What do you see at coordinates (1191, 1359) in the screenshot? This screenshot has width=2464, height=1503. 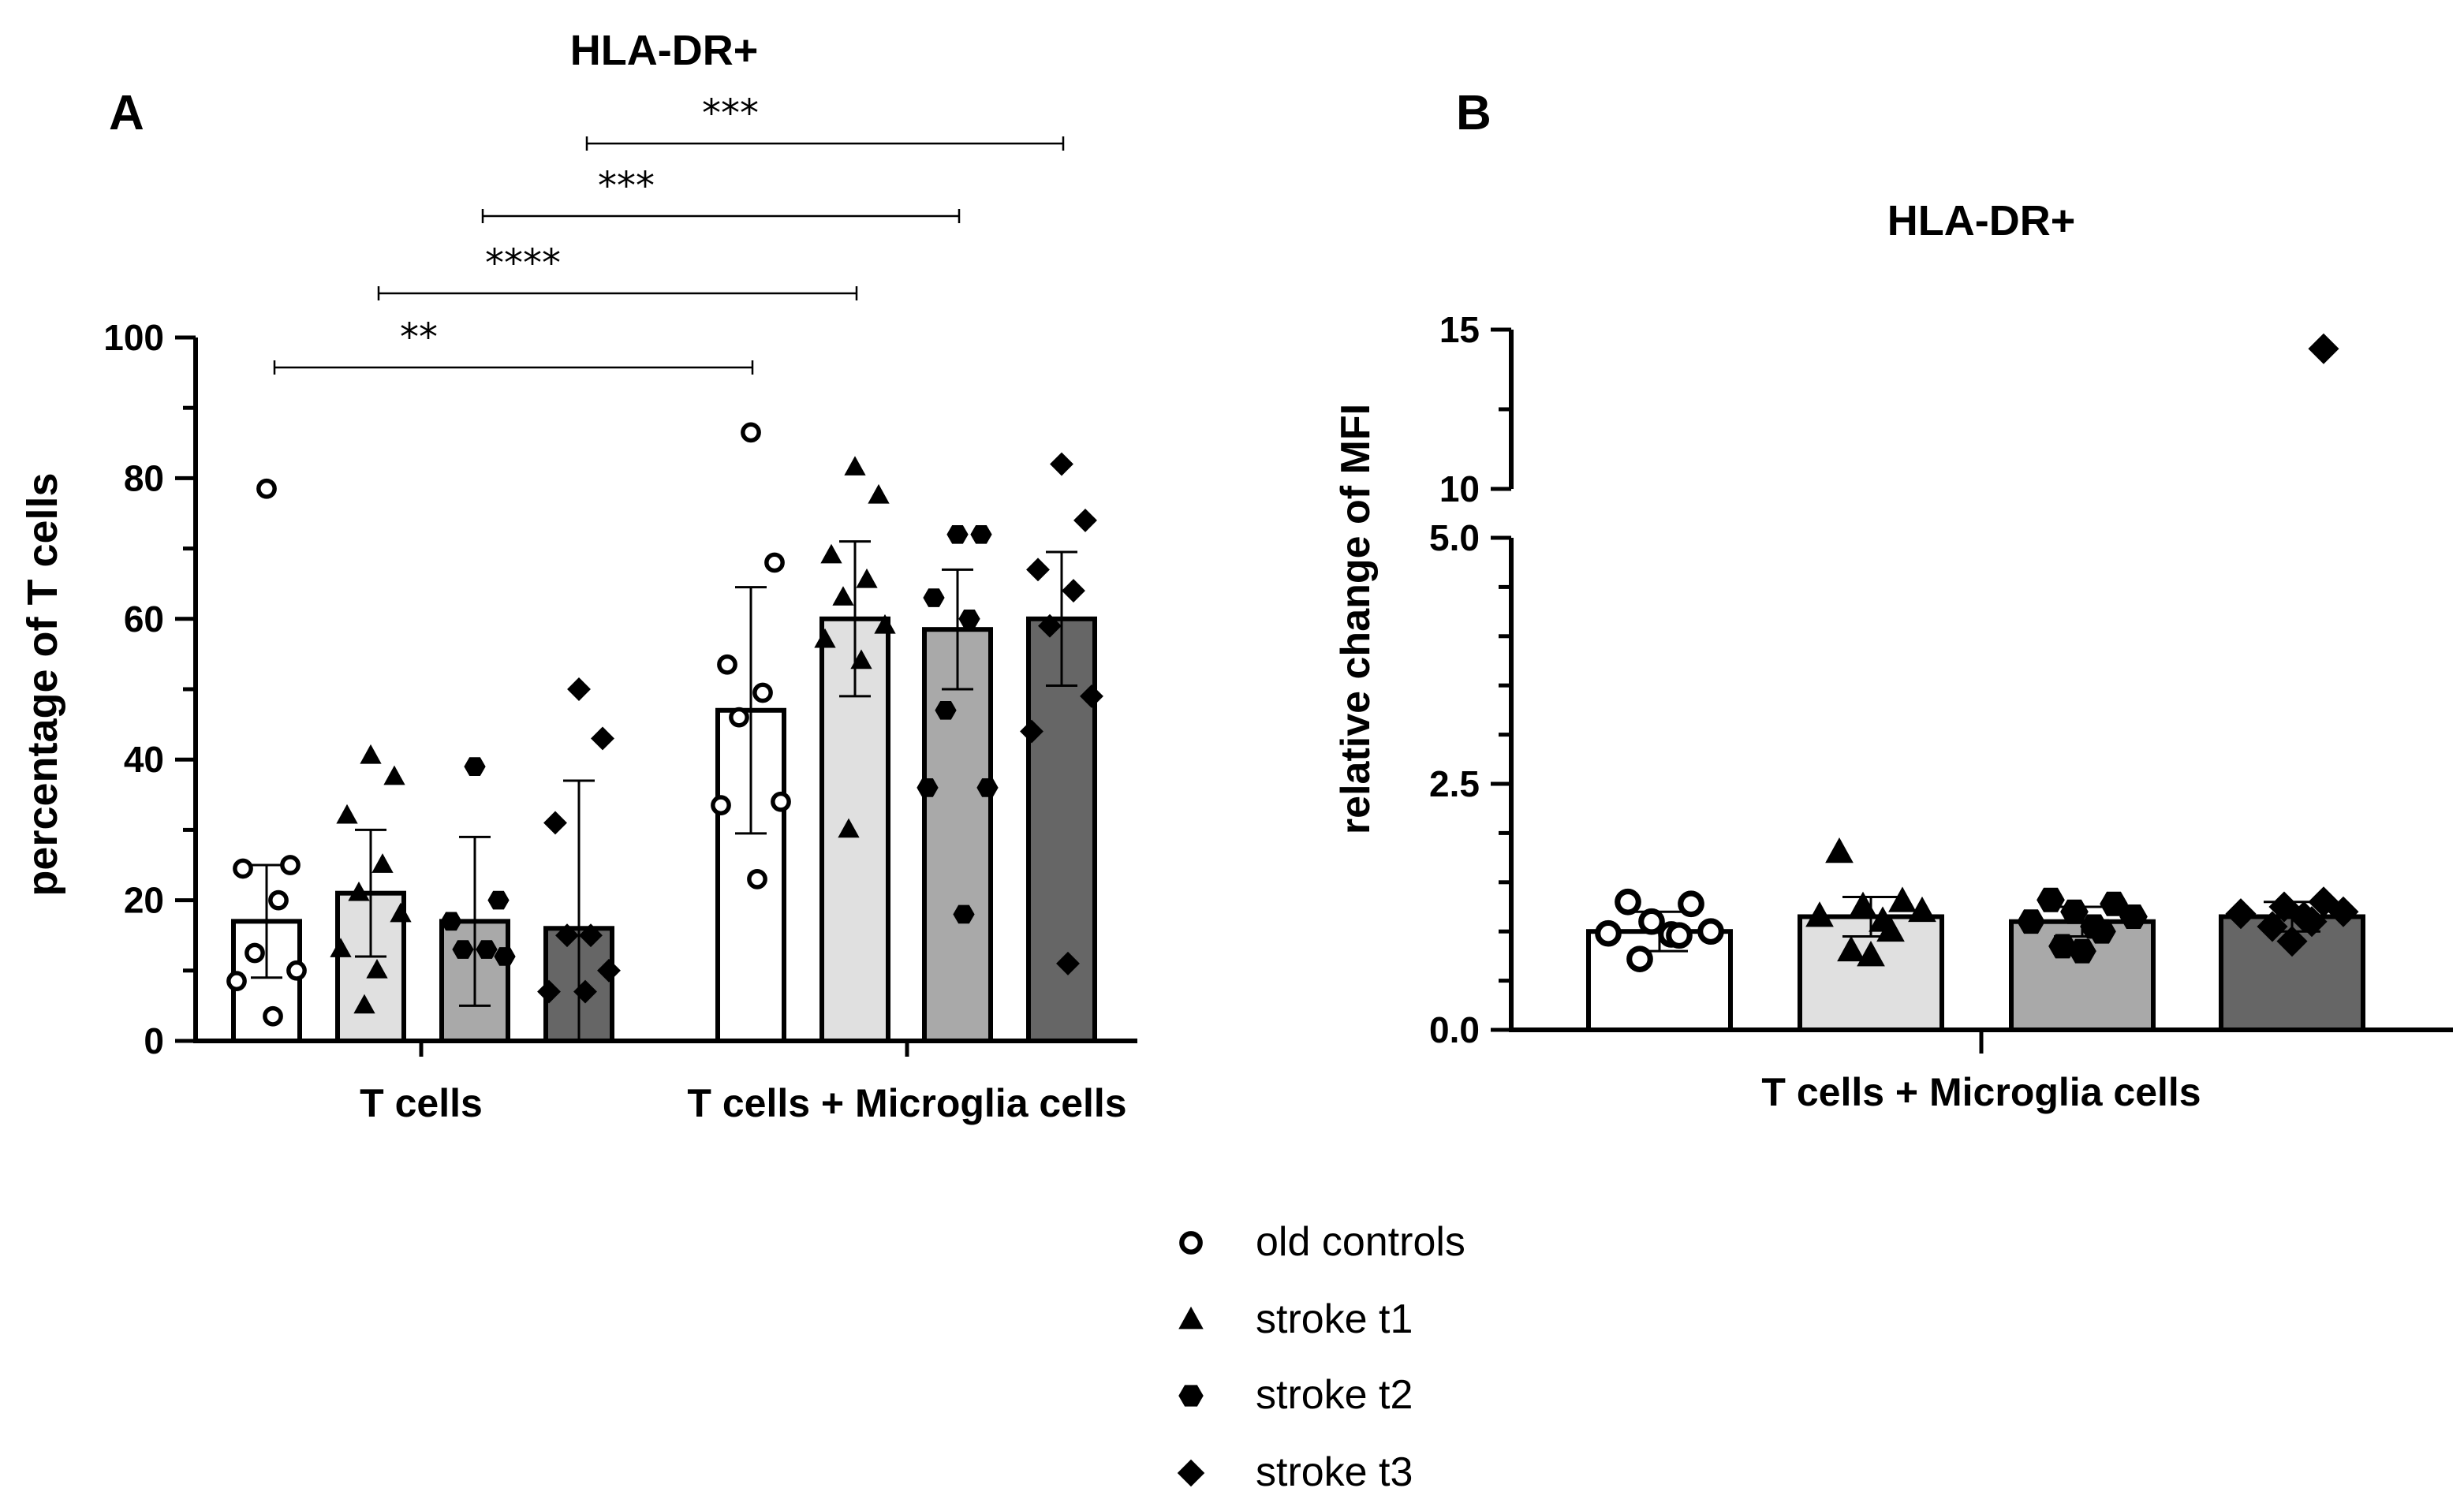 I see `legend-markers` at bounding box center [1191, 1359].